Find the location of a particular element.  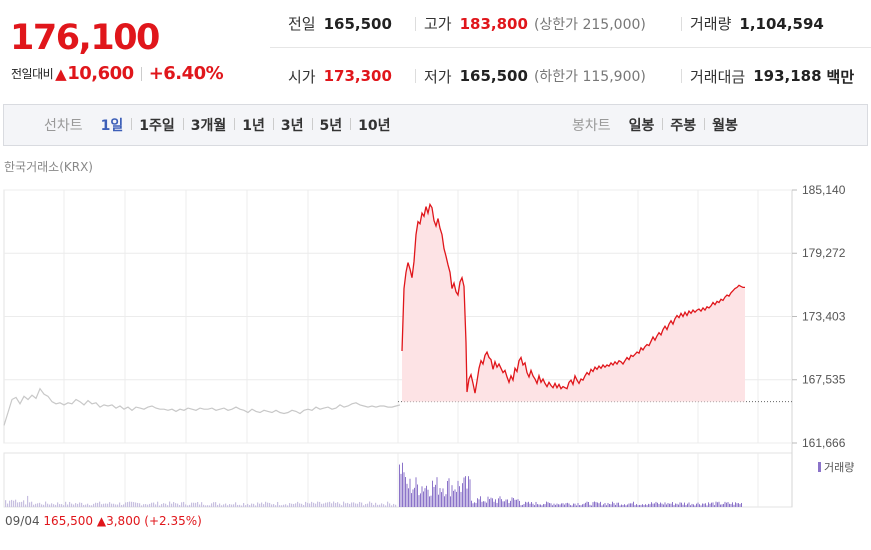

x-tick-label: 12:00 is located at coordinates (578, 514).